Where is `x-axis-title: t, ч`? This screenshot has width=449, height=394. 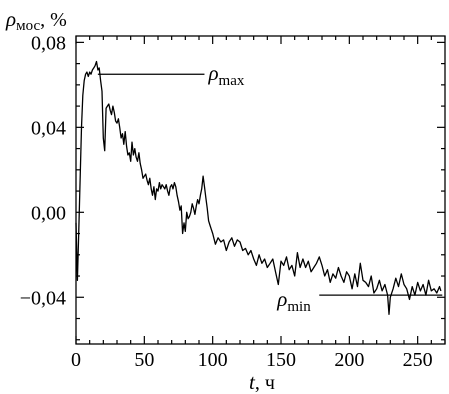
x-axis-title: t, ч is located at coordinates (262, 382).